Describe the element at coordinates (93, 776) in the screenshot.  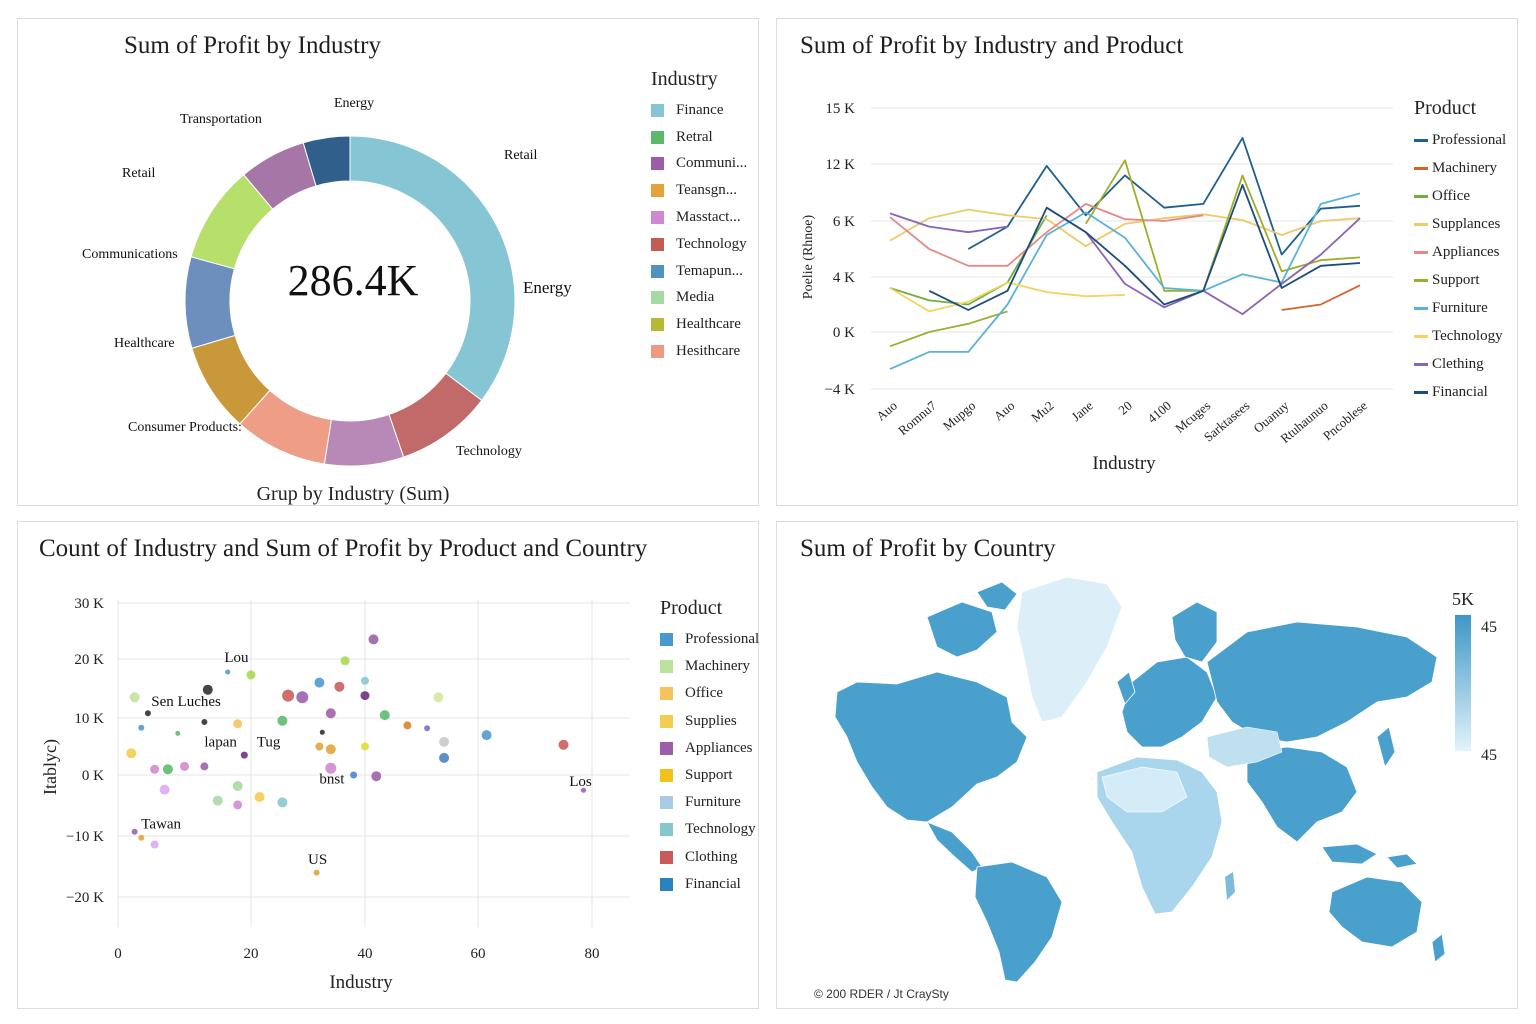
I see `bubble-y-tick: 0 K` at that location.